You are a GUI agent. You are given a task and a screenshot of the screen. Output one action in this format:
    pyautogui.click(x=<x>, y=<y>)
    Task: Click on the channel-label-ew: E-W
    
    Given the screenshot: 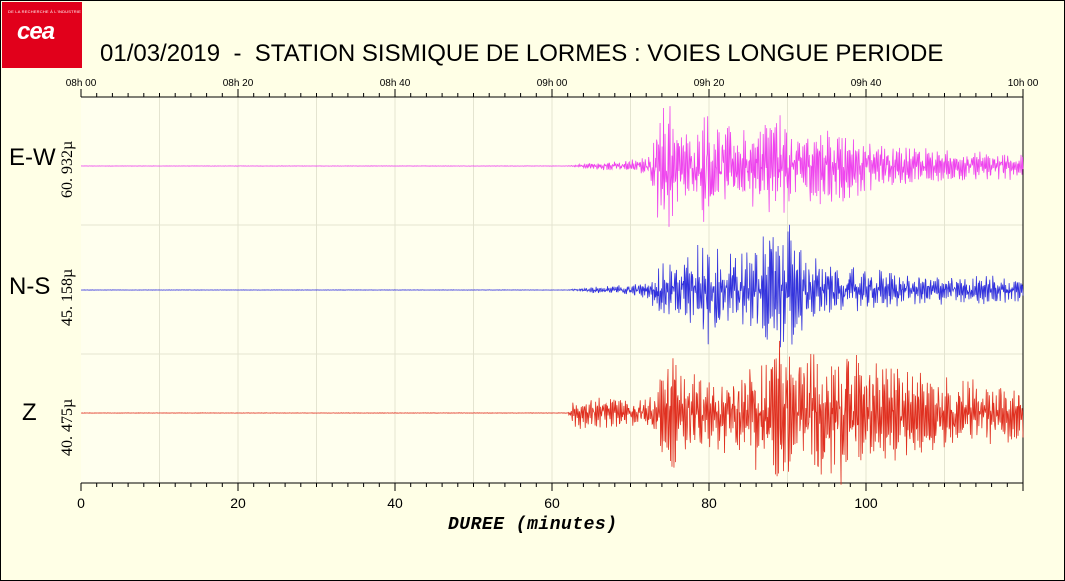 What is the action you would take?
    pyautogui.click(x=32, y=157)
    